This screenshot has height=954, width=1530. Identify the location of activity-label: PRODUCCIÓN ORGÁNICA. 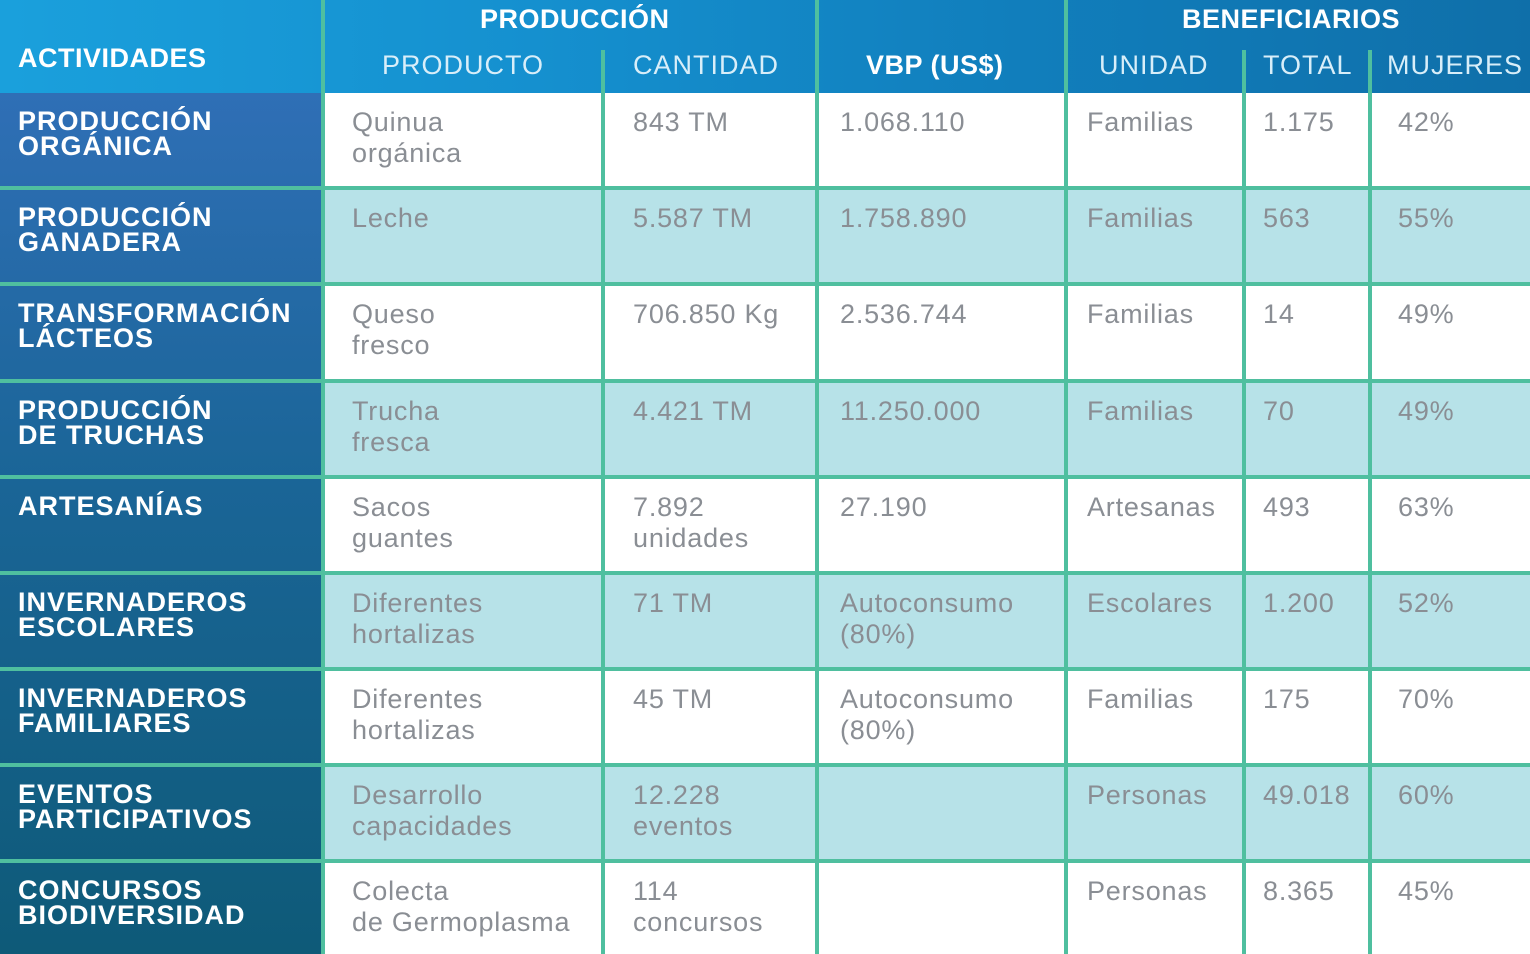
(115, 133).